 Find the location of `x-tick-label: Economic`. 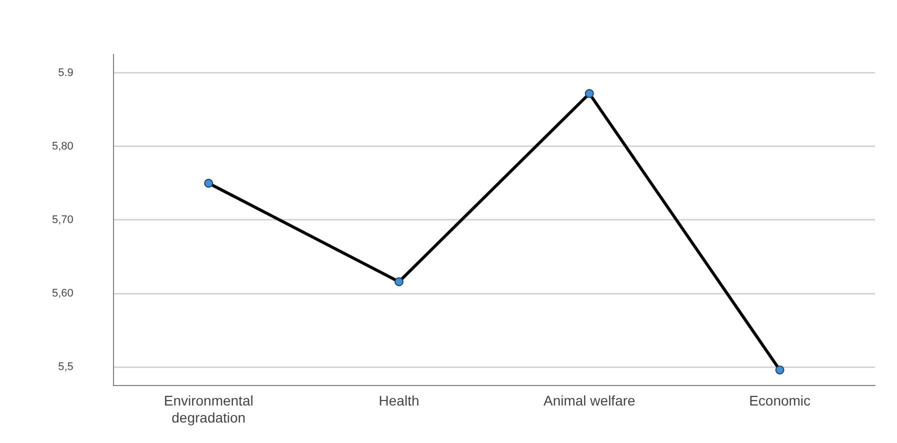

x-tick-label: Economic is located at coordinates (780, 400).